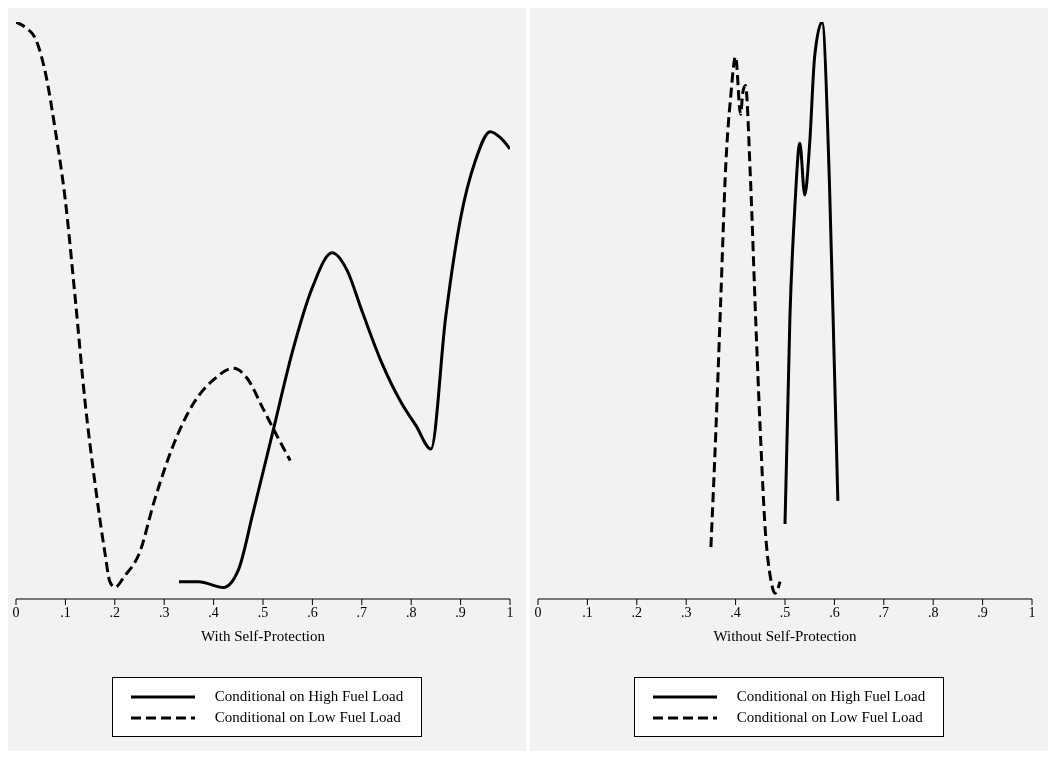 Image resolution: width=1055 pixels, height=764 pixels. I want to click on x-axis-title: Without Self-Protection, so click(785, 636).